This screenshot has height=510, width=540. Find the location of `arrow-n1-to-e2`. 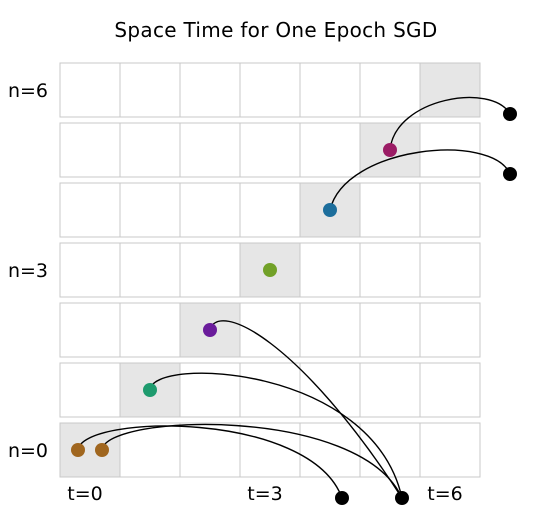

arrow-n1-to-e2 is located at coordinates (276, 435).